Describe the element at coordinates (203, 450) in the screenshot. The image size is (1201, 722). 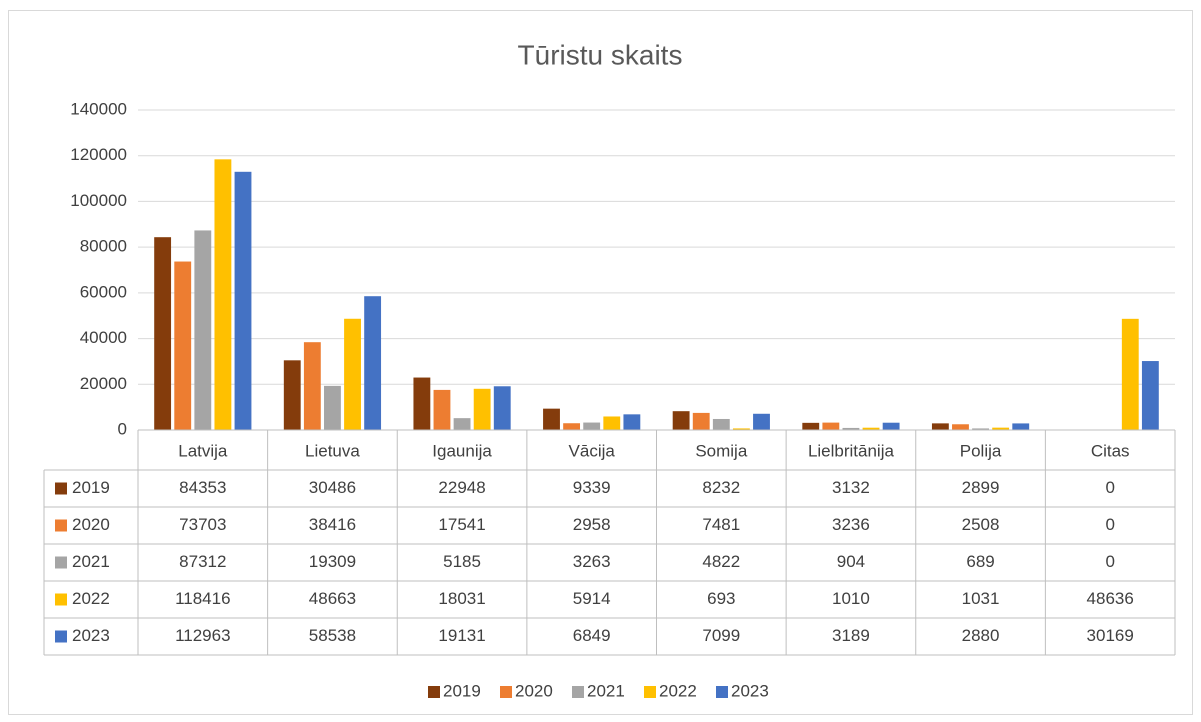
I see `x-tick-label: Latvija` at that location.